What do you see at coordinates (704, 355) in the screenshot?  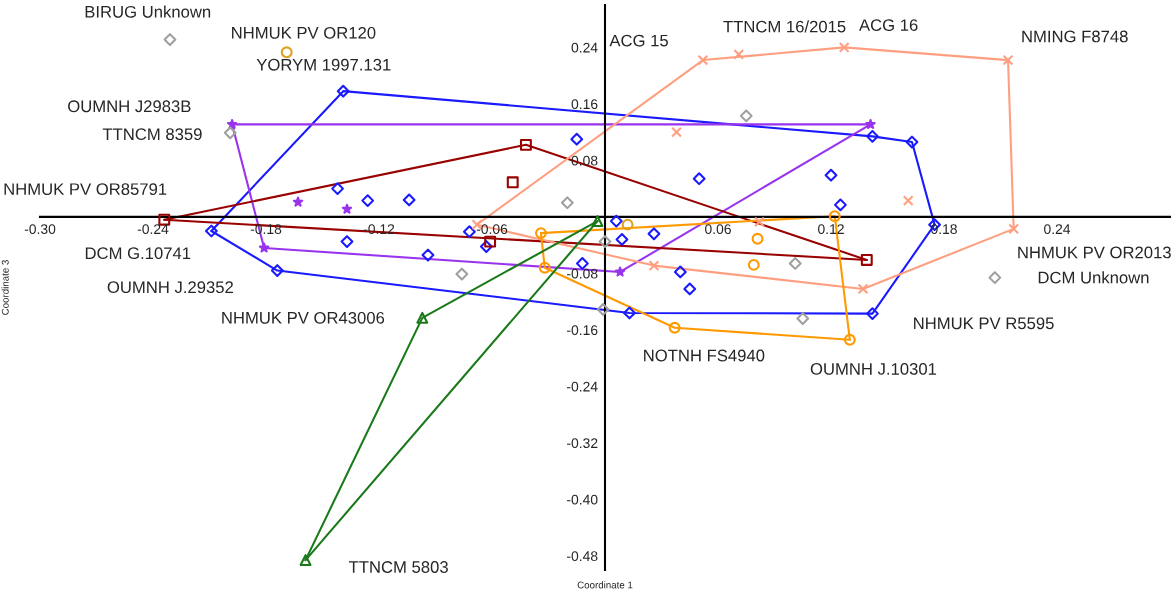 I see `annotation: NOTNH FS4940` at bounding box center [704, 355].